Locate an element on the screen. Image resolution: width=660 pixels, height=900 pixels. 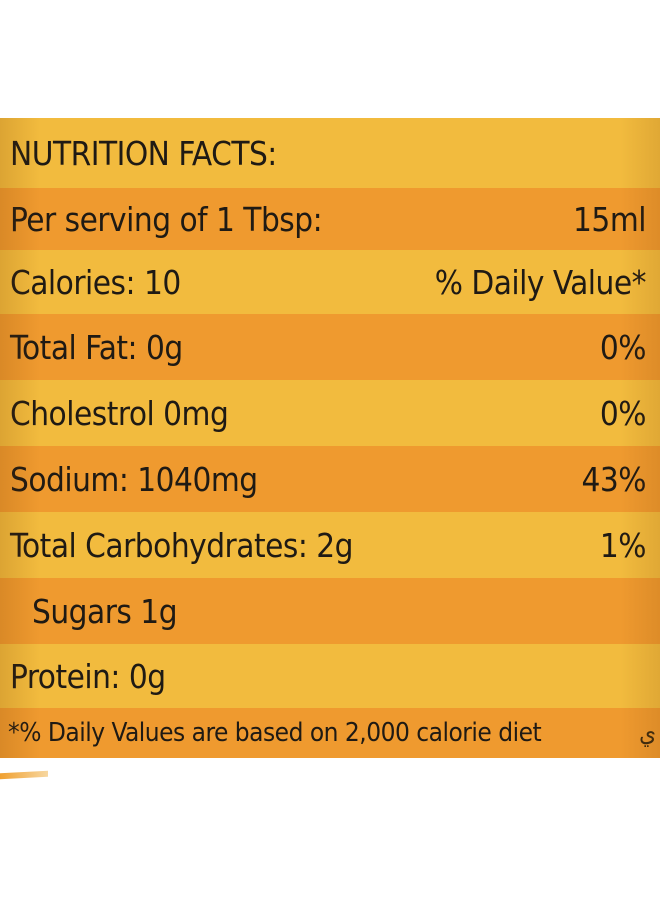
nutrient-row-protein: Protein: 0g is located at coordinates (330, 676).